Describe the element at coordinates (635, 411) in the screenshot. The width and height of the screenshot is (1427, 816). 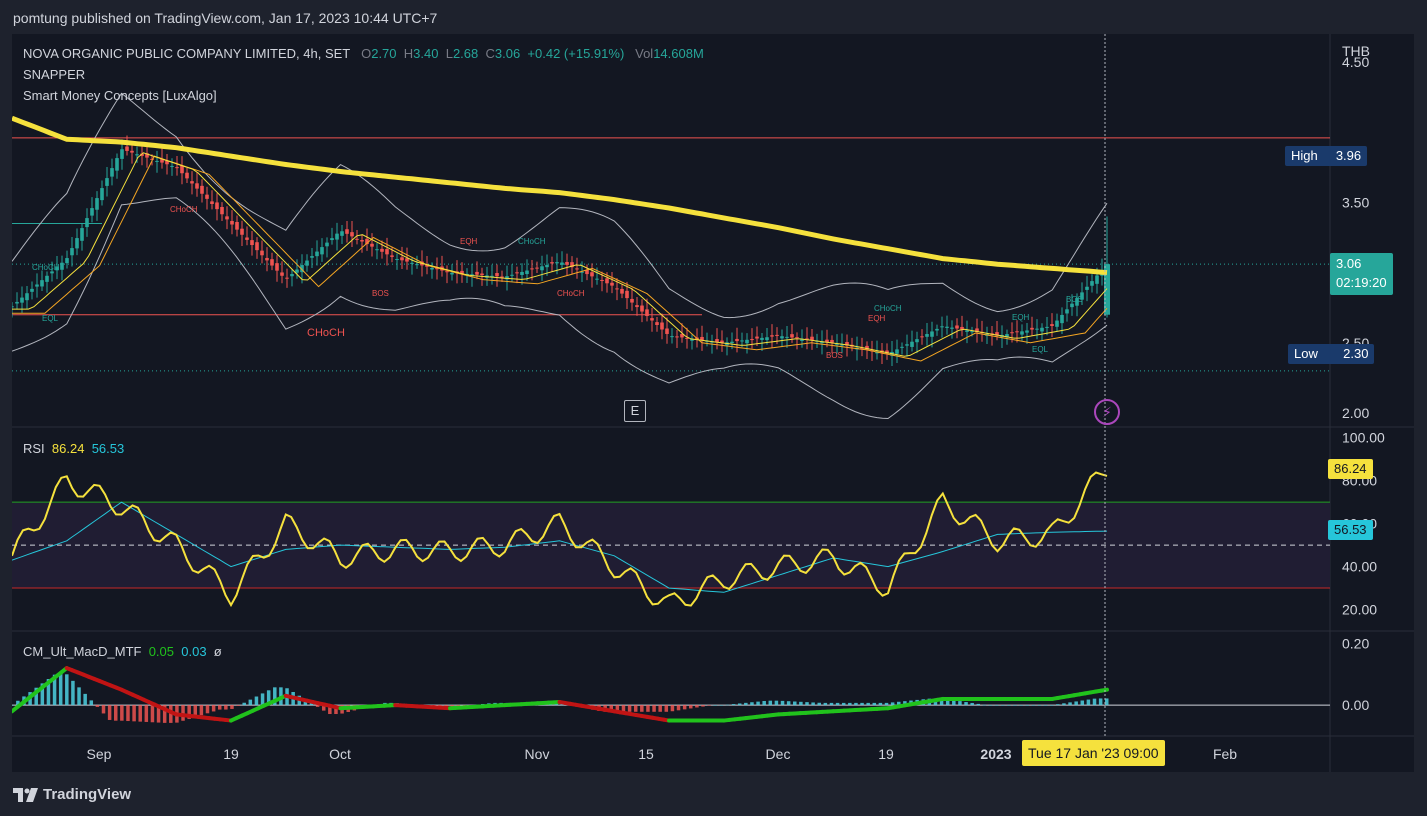
I see `earnings-badge: E` at that location.